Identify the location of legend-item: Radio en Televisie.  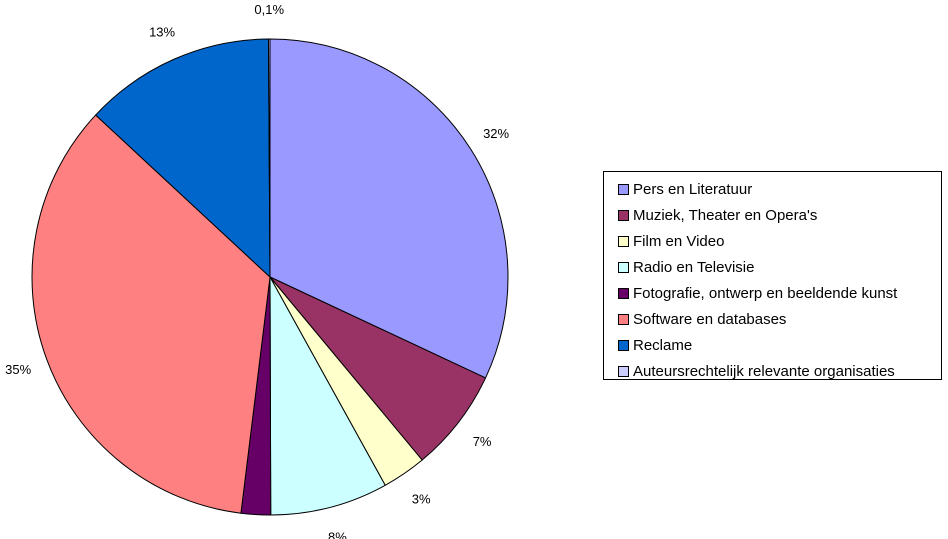
(779, 268).